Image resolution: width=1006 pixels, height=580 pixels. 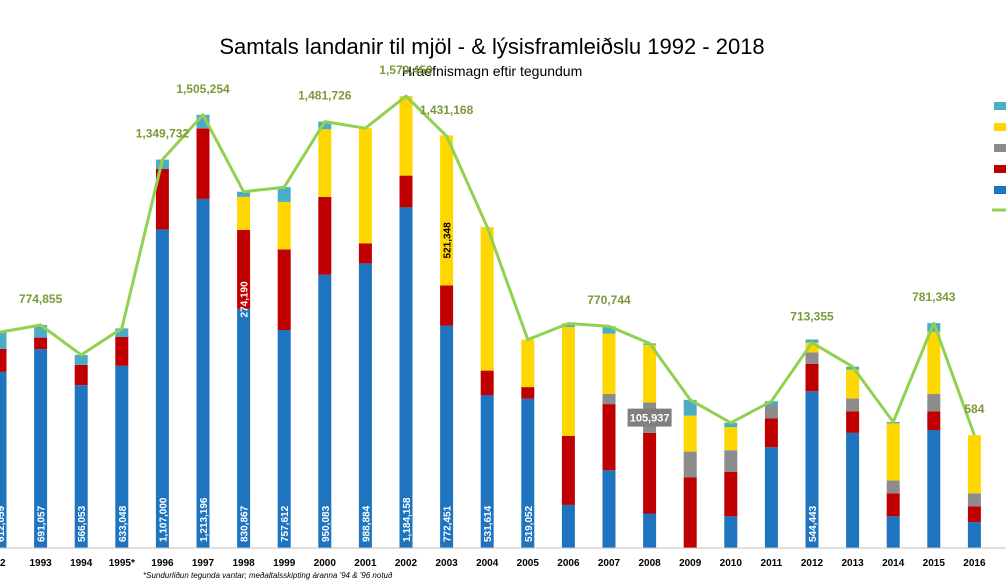 I want to click on bar-s3-2007, so click(x=609, y=399).